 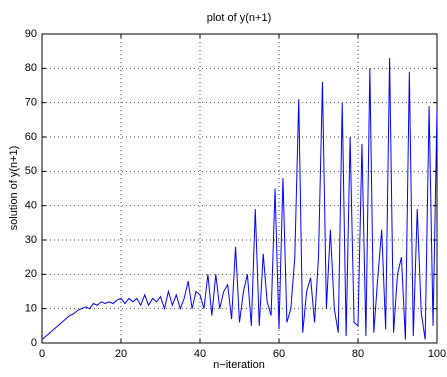 What do you see at coordinates (239, 18) in the screenshot?
I see `chart-title: plot of y(n+1)` at bounding box center [239, 18].